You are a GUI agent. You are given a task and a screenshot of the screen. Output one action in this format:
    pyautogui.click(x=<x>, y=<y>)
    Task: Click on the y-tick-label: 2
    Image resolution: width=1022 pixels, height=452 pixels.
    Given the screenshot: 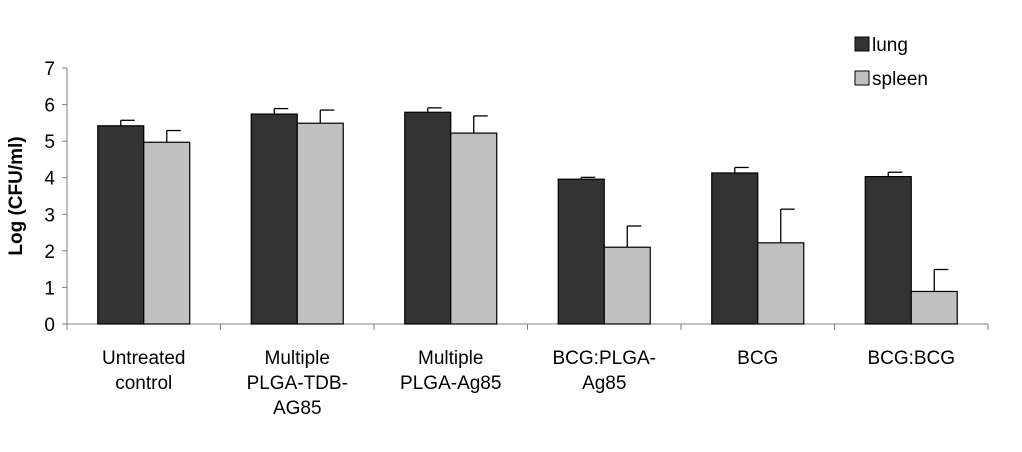 What is the action you would take?
    pyautogui.click(x=49, y=252)
    